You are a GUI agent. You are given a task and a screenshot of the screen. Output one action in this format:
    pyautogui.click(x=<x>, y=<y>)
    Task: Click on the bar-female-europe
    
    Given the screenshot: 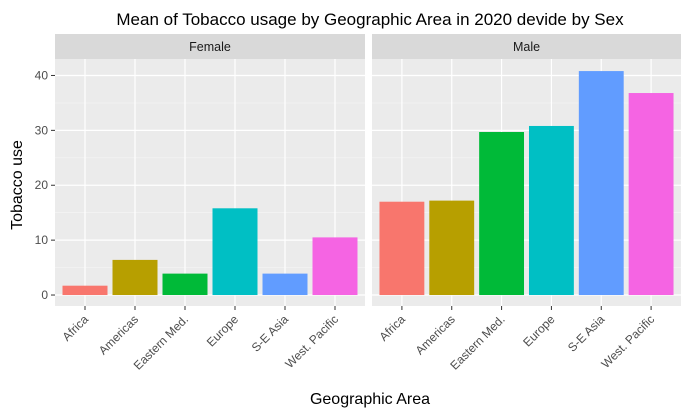 What is the action you would take?
    pyautogui.click(x=235, y=252)
    